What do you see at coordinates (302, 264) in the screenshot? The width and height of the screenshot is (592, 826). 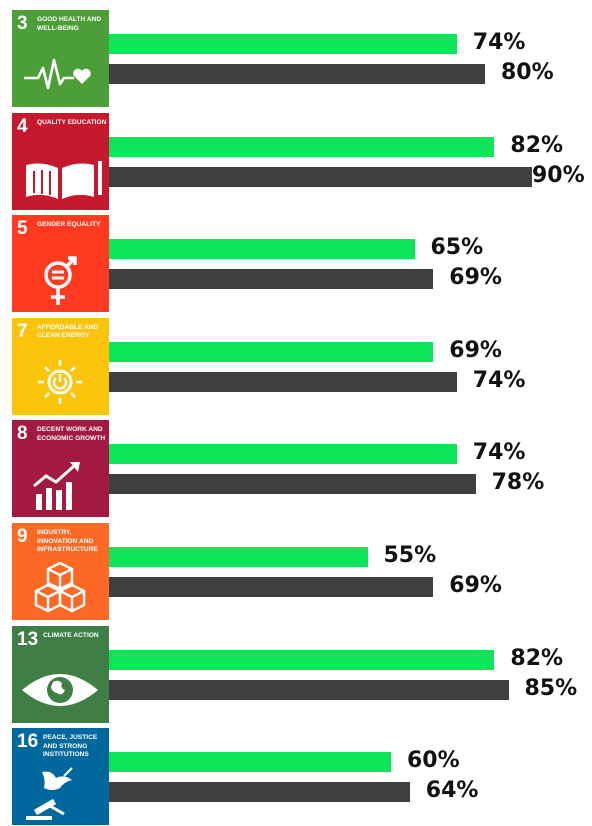 I see `chart-row: 5 GENDER EQUALITY 65% 69%` at bounding box center [302, 264].